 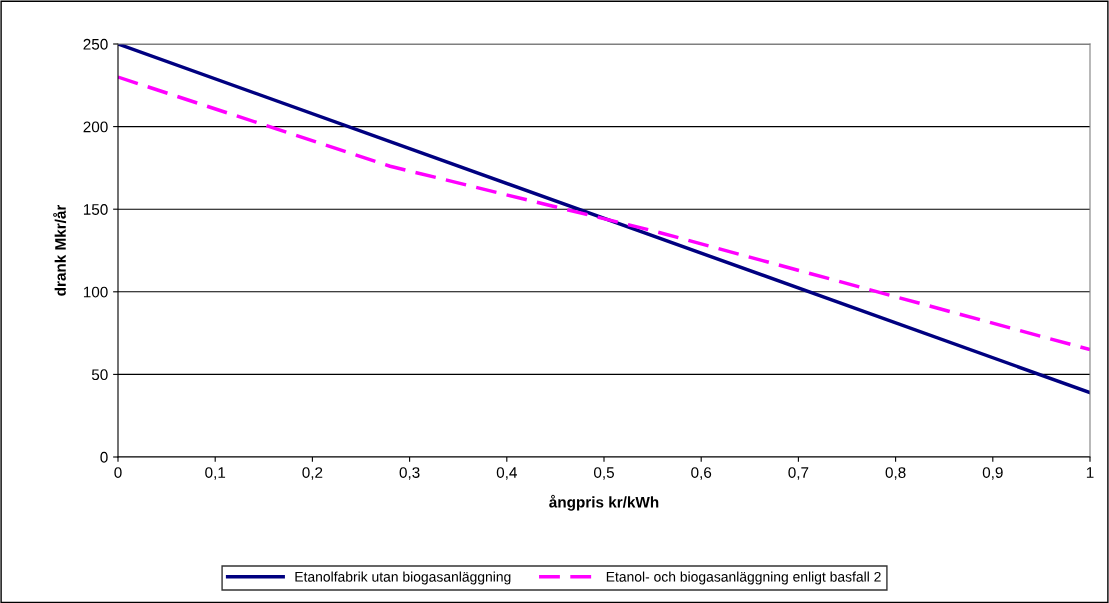 I want to click on x-tick-label: 0,8, so click(x=895, y=473).